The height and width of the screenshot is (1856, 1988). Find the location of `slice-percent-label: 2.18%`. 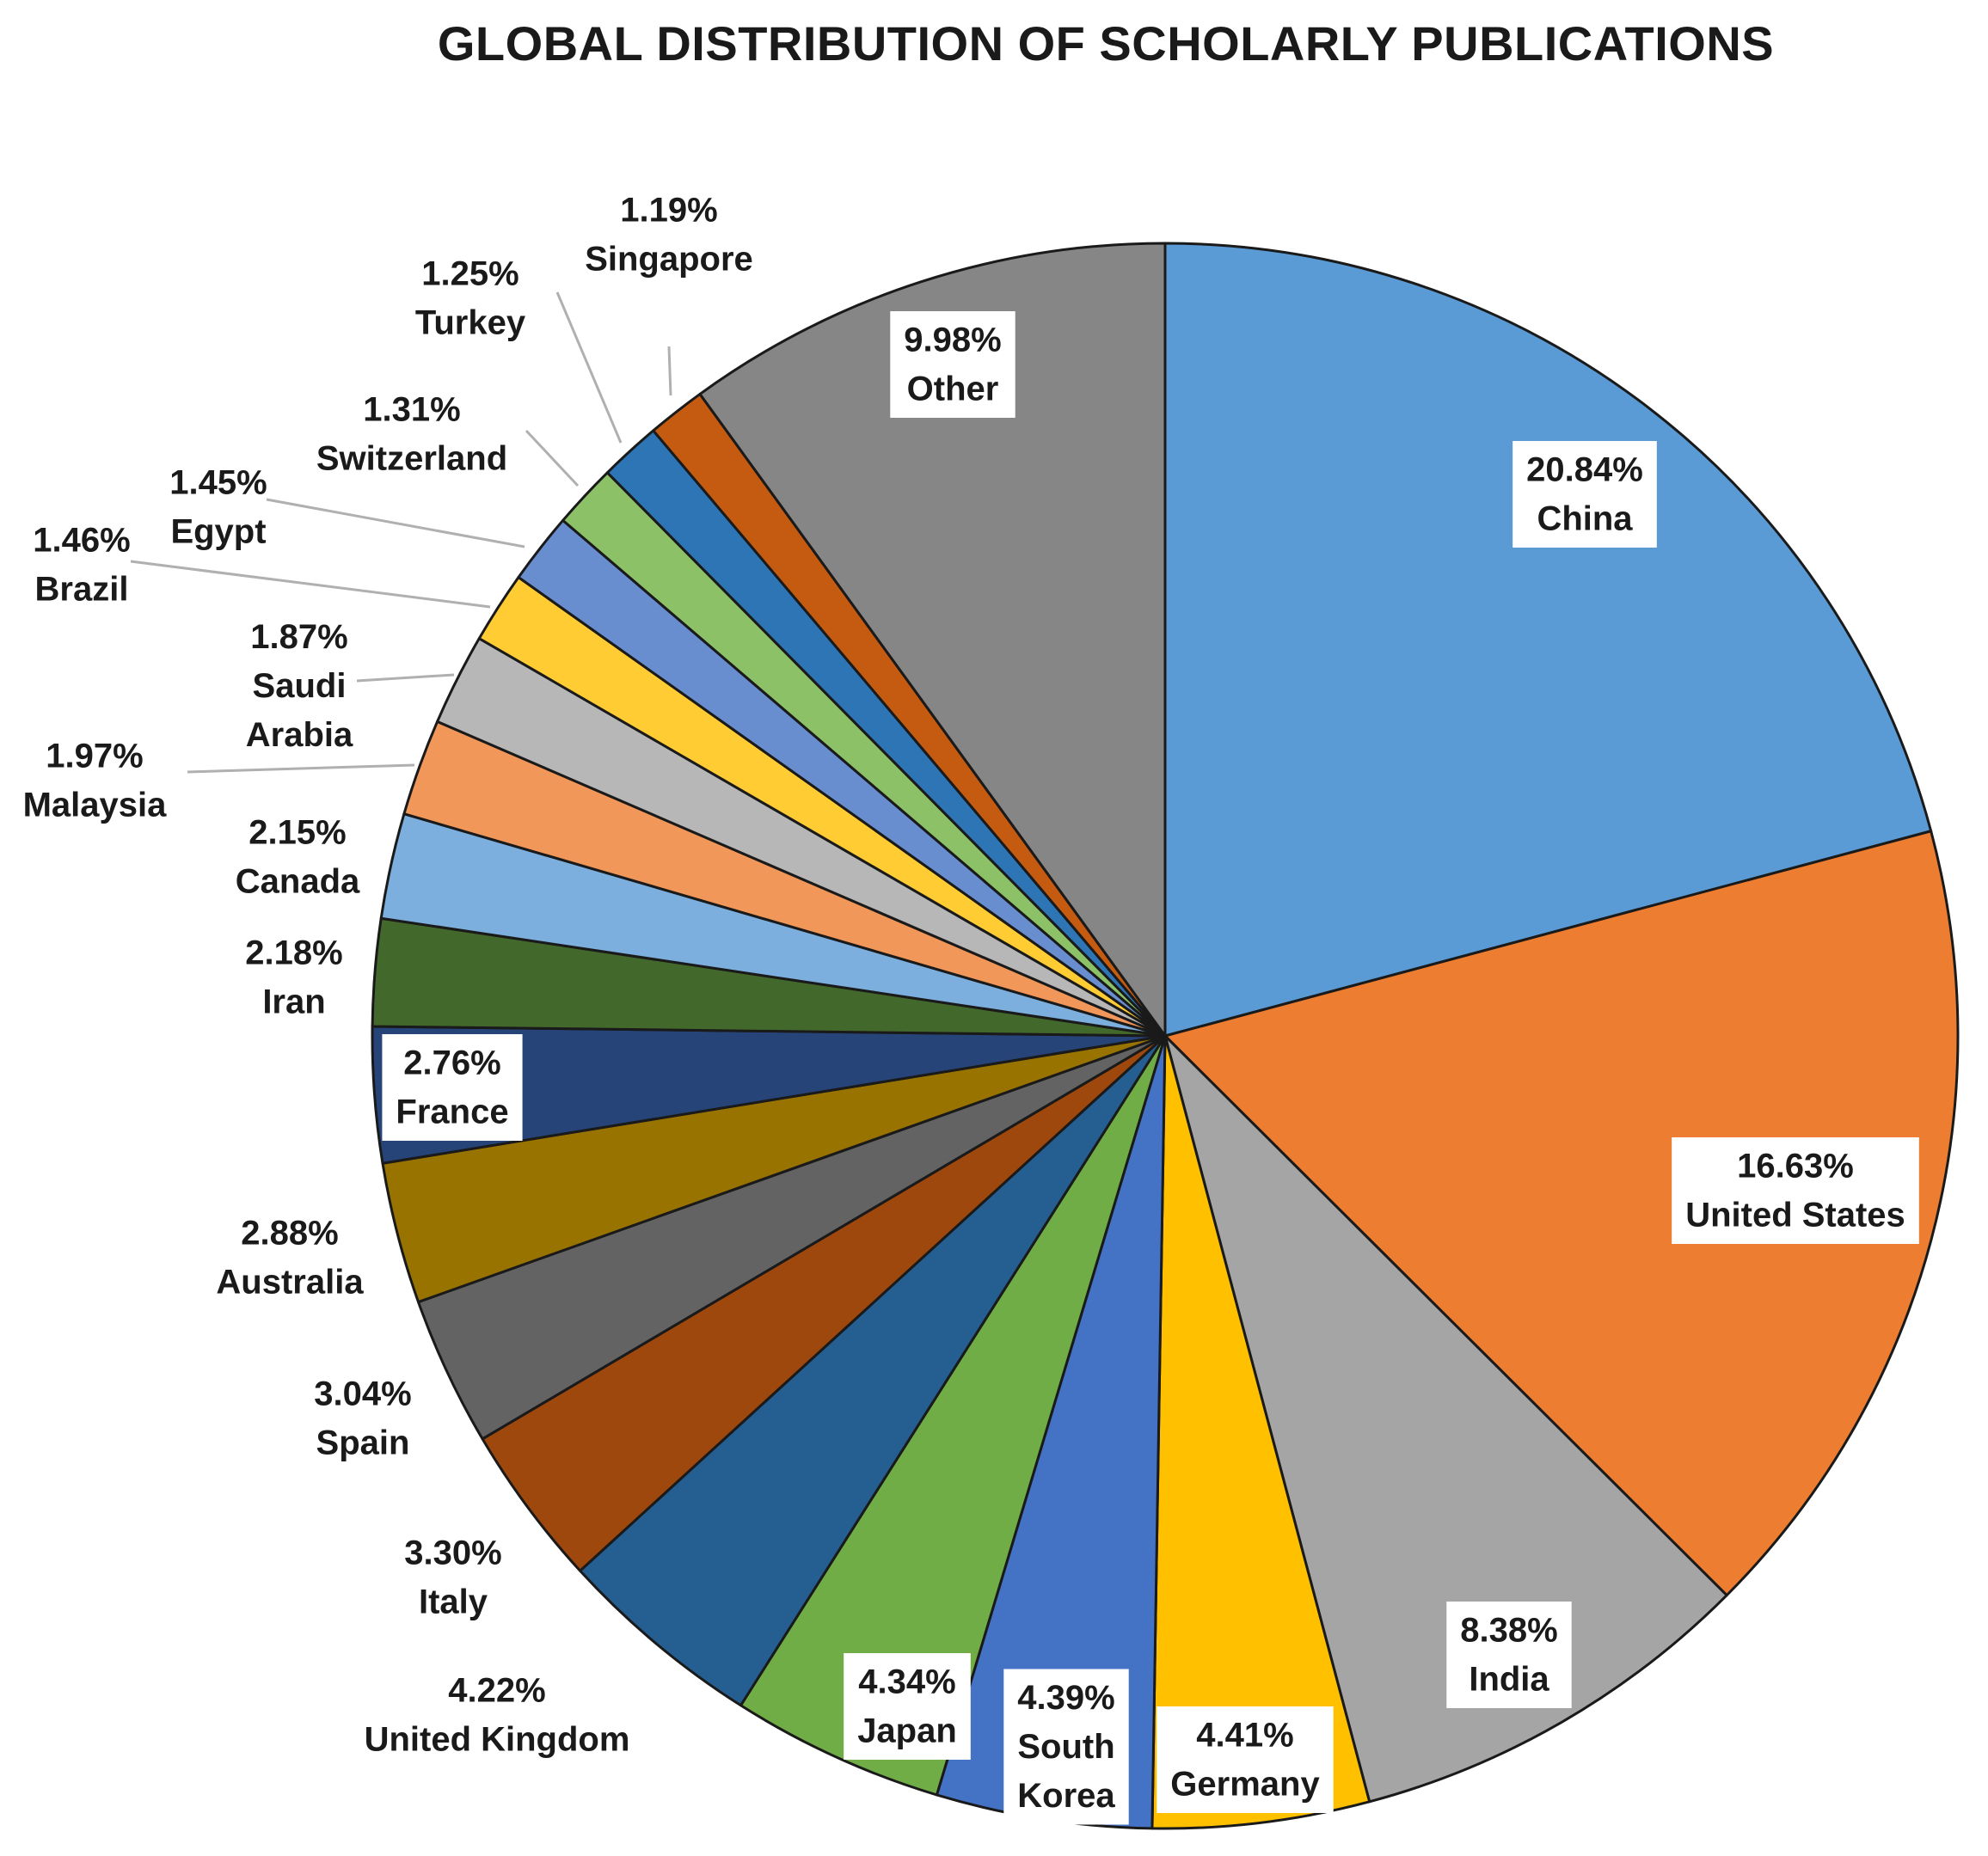

slice-percent-label: 2.18% is located at coordinates (294, 953).